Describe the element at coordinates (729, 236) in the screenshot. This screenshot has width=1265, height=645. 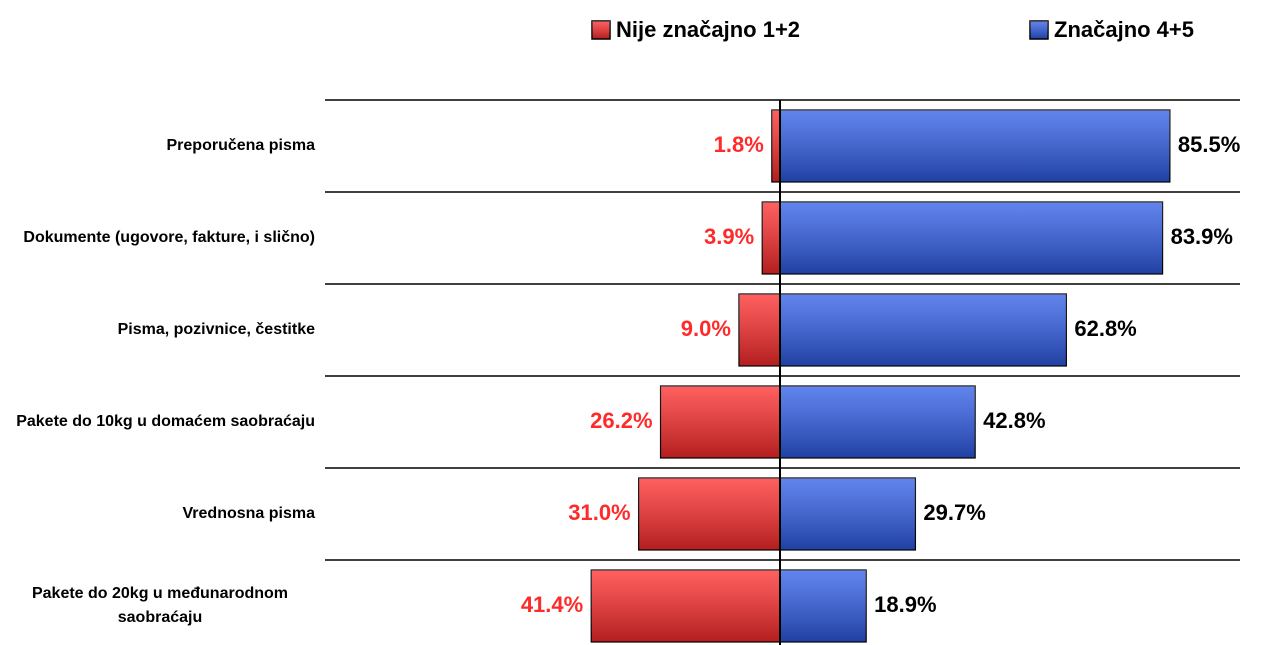
I see `value-label: 3.9%` at that location.